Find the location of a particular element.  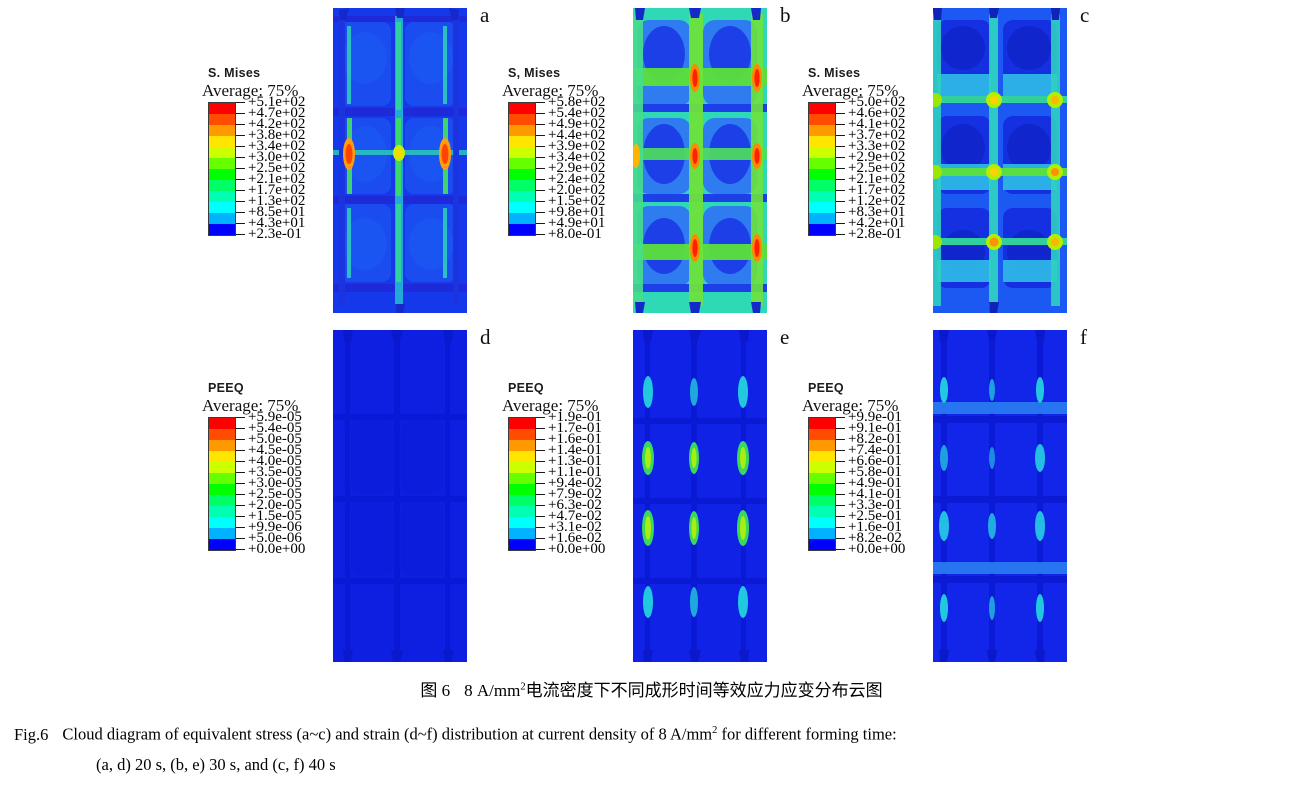

panel-letter-e: e is located at coordinates (785, 337).